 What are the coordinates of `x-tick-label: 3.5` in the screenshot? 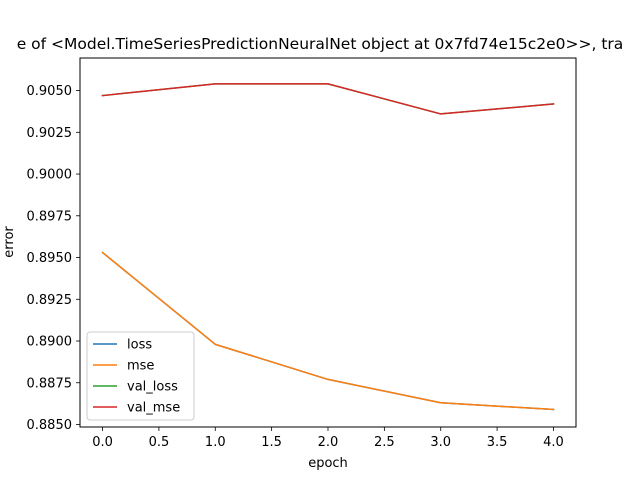 It's located at (497, 442).